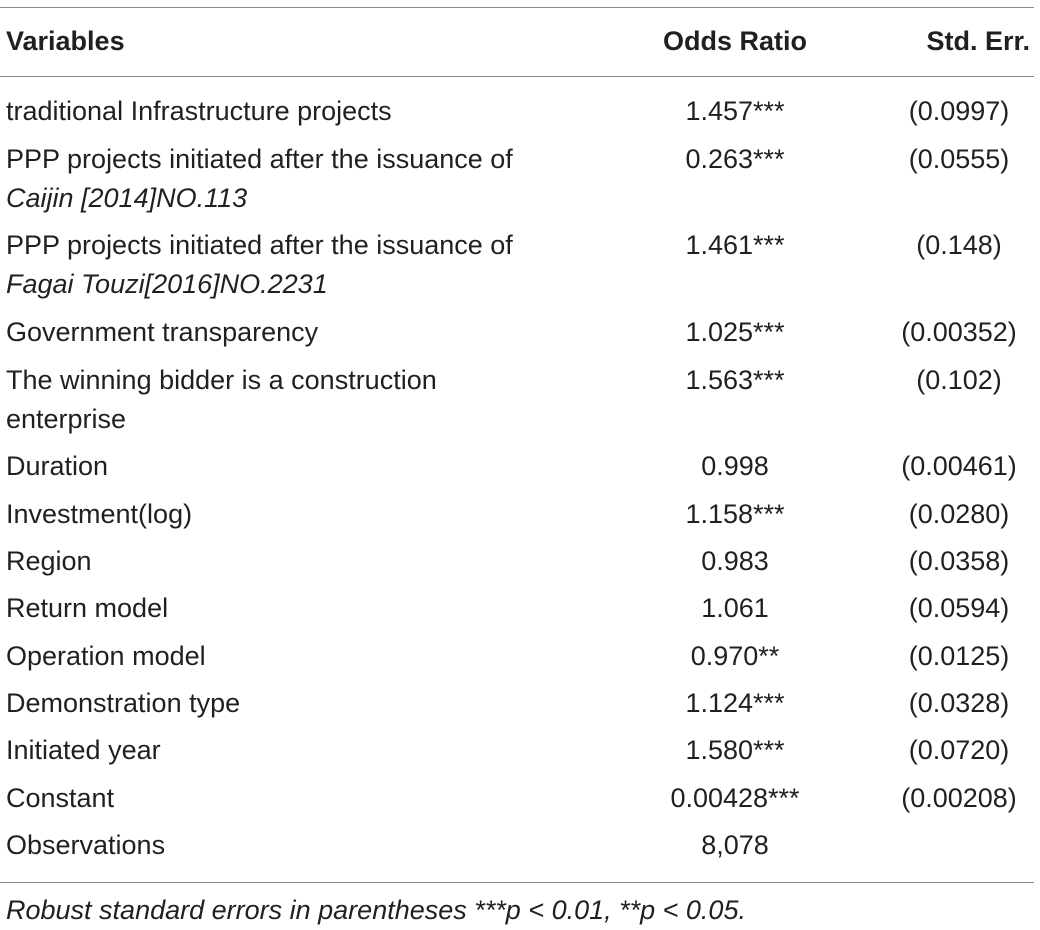  What do you see at coordinates (106, 656) in the screenshot?
I see `row-variable: Operation model` at bounding box center [106, 656].